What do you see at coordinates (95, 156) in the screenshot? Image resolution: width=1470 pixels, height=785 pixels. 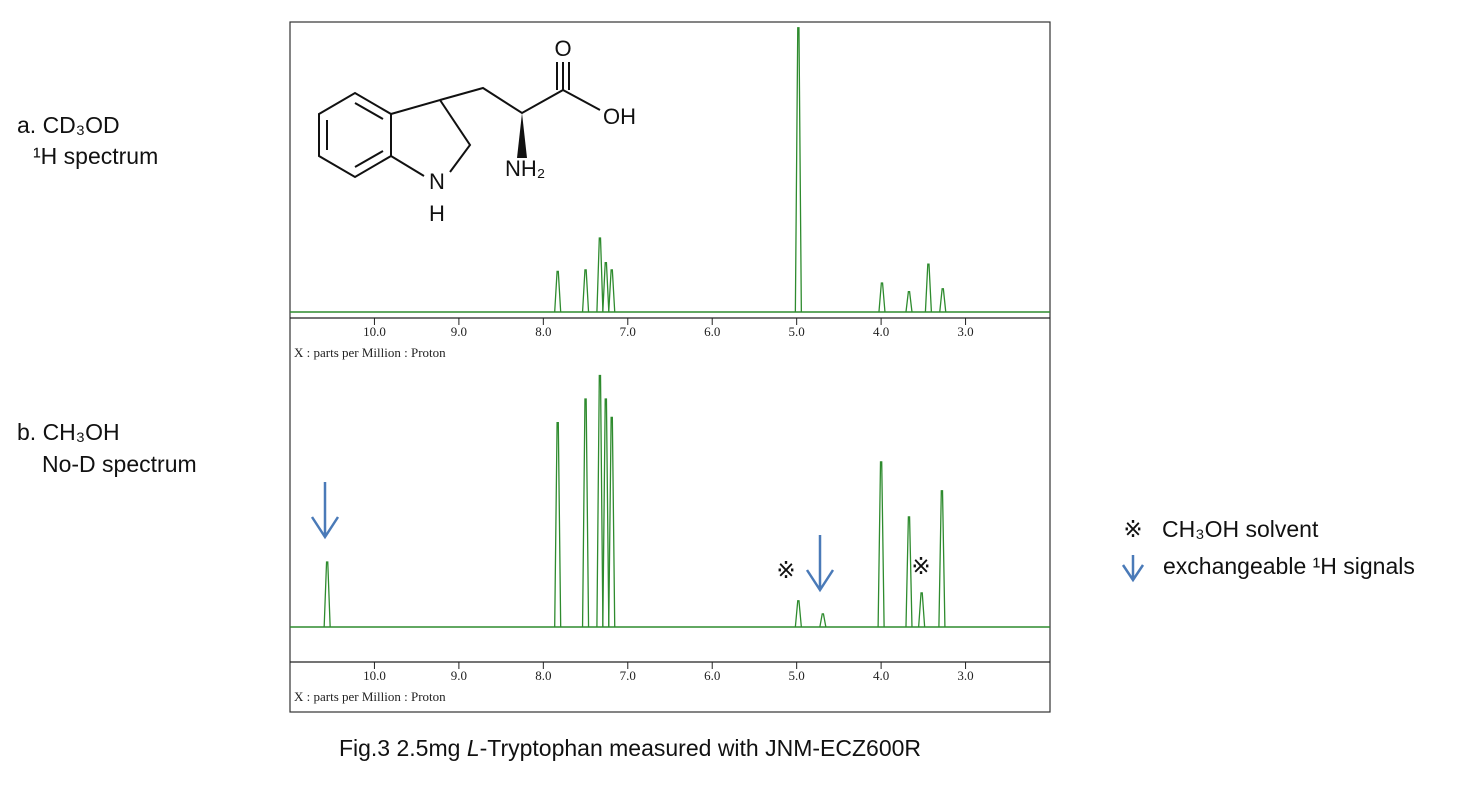 I see `row-label: ¹H spectrum` at bounding box center [95, 156].